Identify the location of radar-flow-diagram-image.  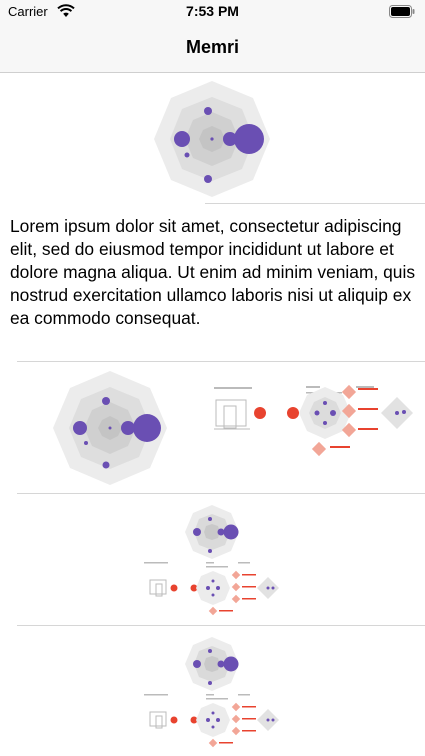
(233, 428).